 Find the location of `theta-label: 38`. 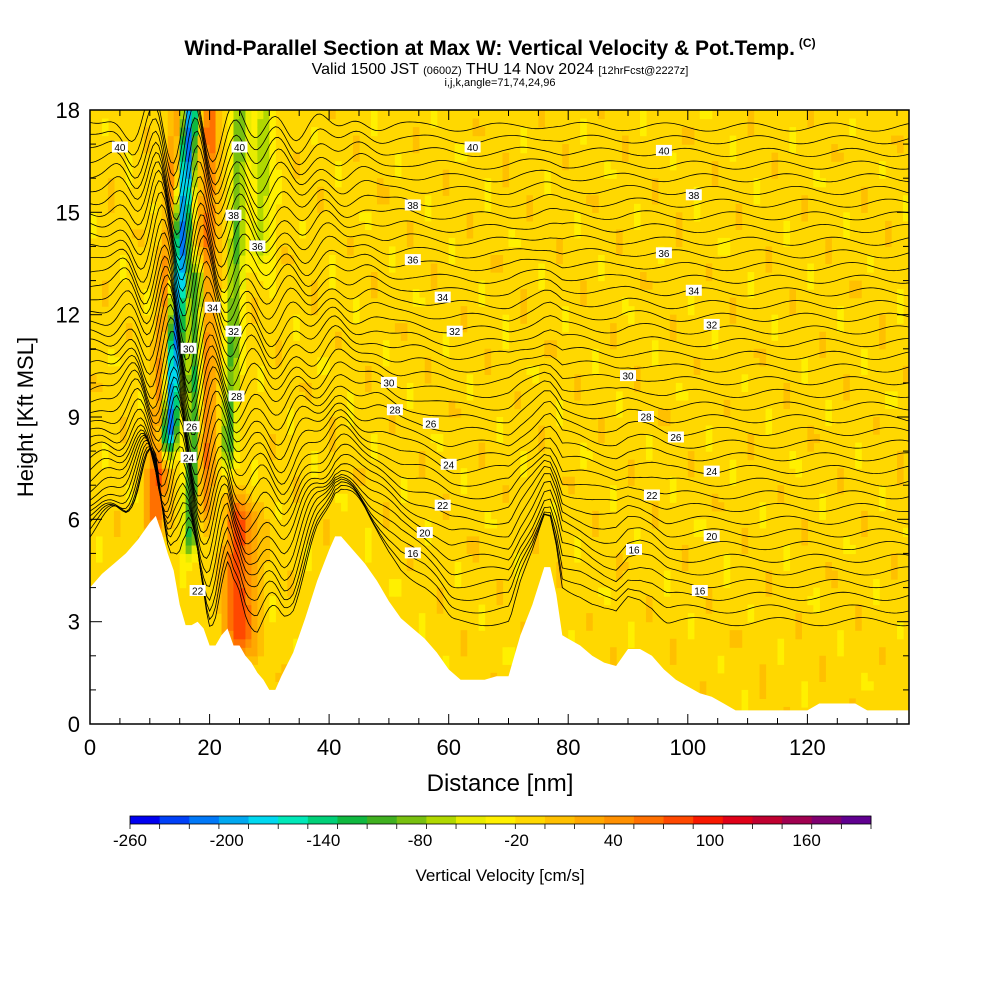

theta-label: 38 is located at coordinates (412, 205).